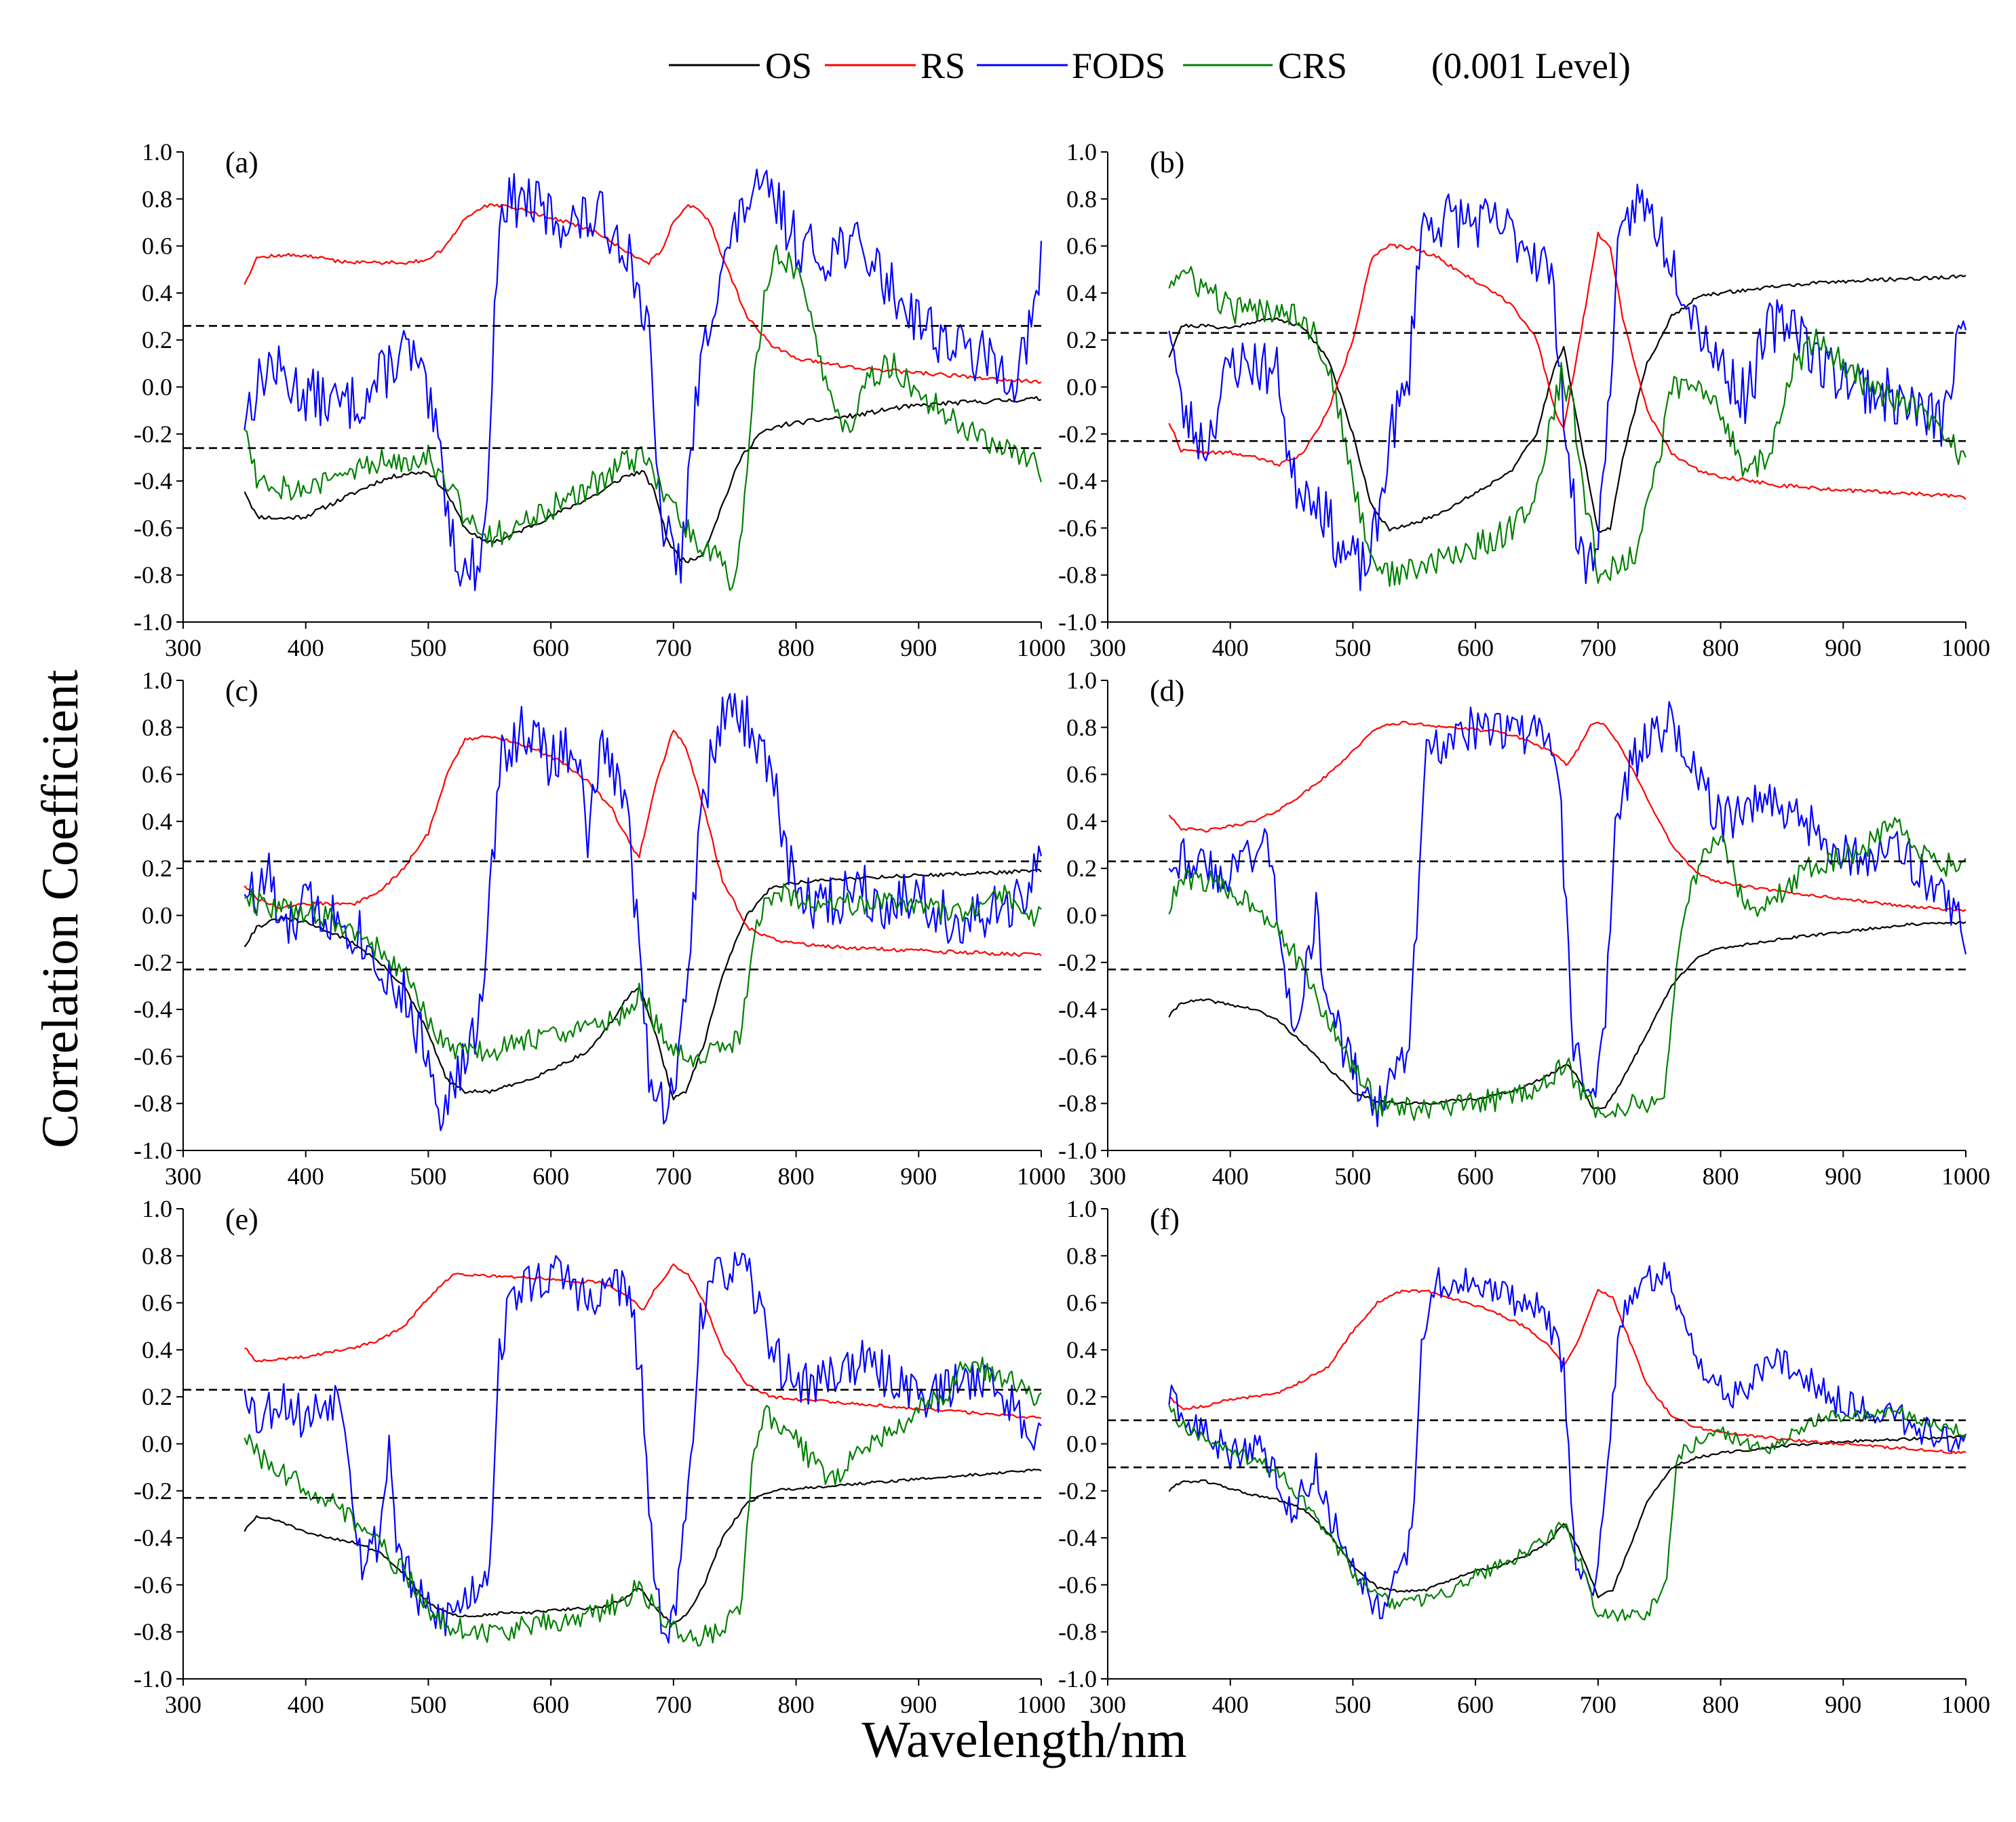 The width and height of the screenshot is (2016, 1822). What do you see at coordinates (1167, 162) in the screenshot?
I see `panel-label: (b)` at bounding box center [1167, 162].